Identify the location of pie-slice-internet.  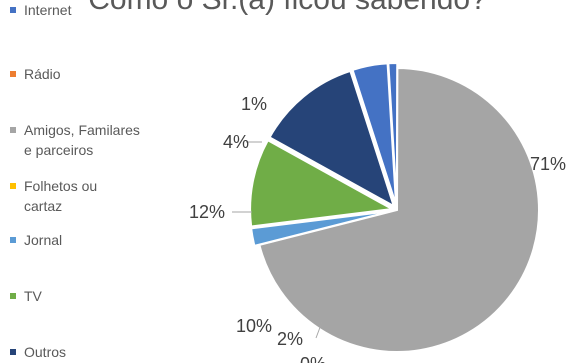
(374, 134).